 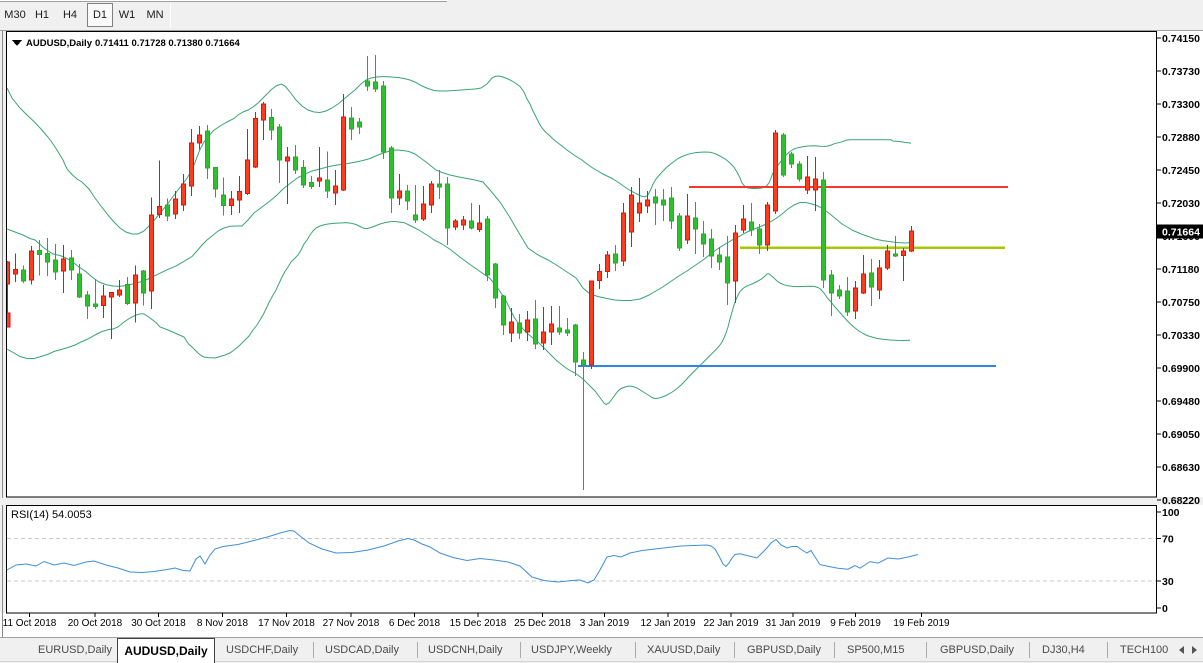 What do you see at coordinates (730, 623) in the screenshot?
I see `svg-text: 22 Jan 2019` at bounding box center [730, 623].